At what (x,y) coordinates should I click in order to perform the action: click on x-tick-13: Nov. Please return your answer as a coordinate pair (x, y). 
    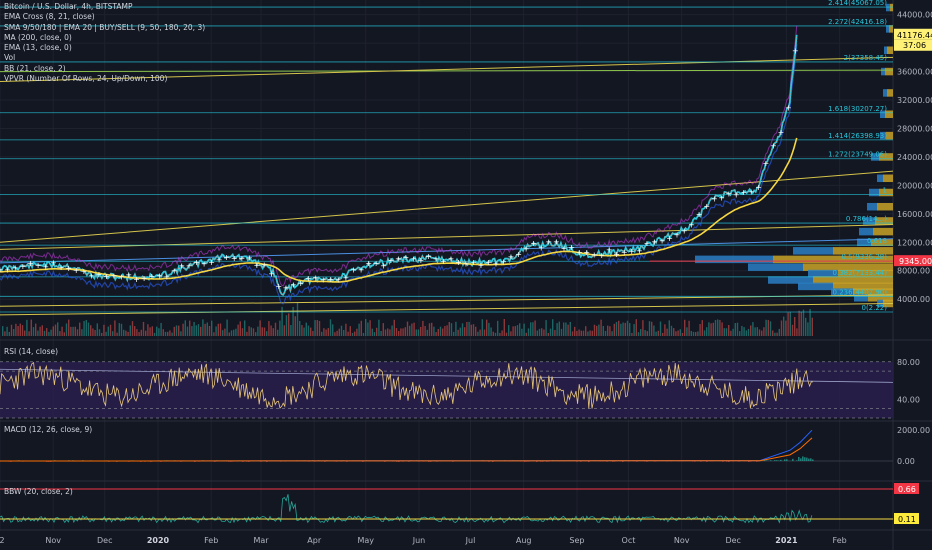
    Looking at the image, I should click on (682, 540).